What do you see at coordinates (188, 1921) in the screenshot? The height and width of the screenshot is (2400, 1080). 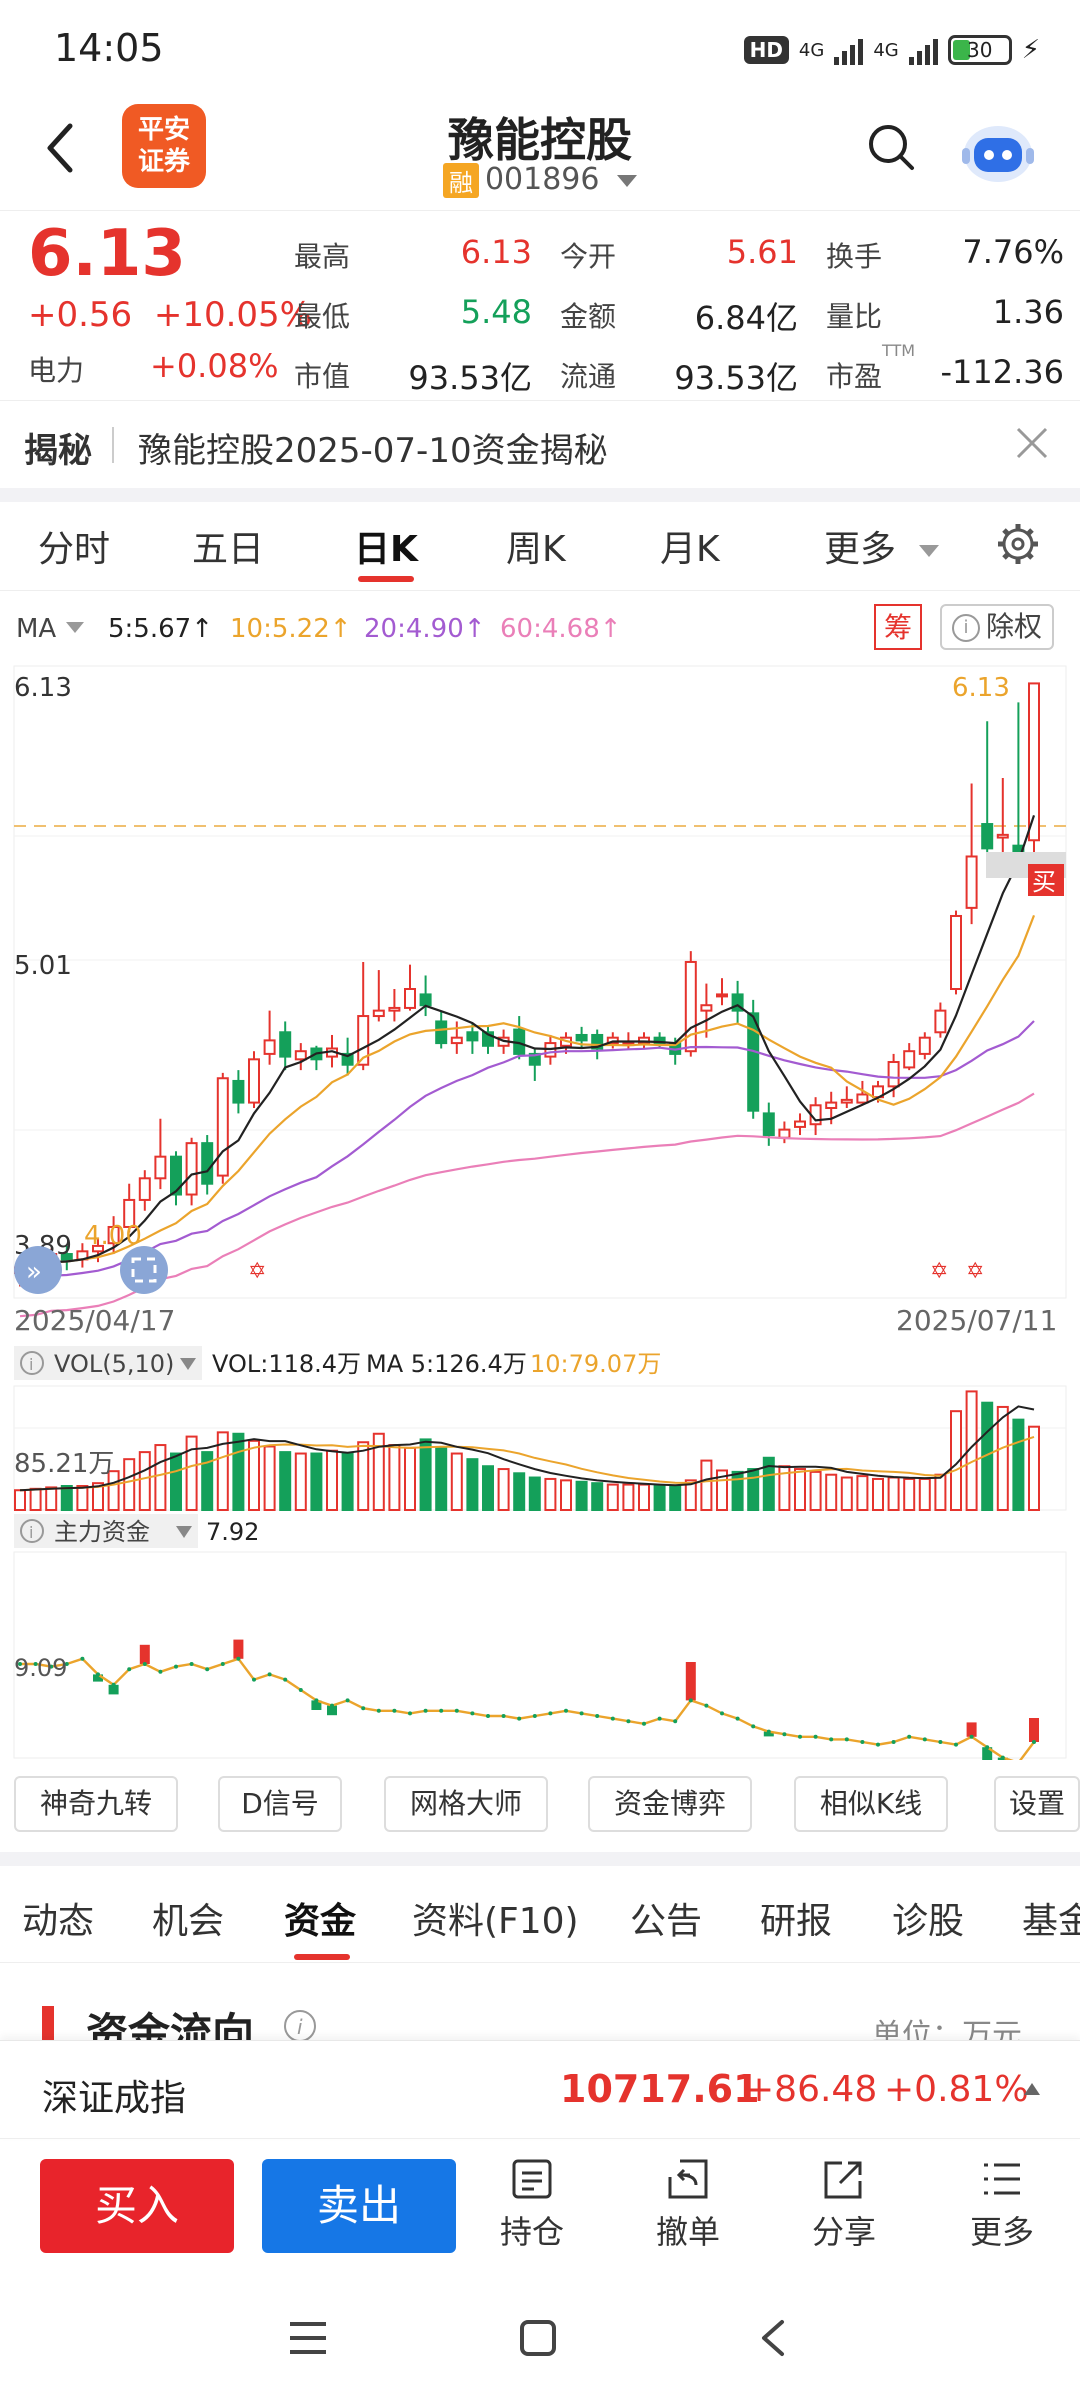 I see `tab-opportunity: 机会` at bounding box center [188, 1921].